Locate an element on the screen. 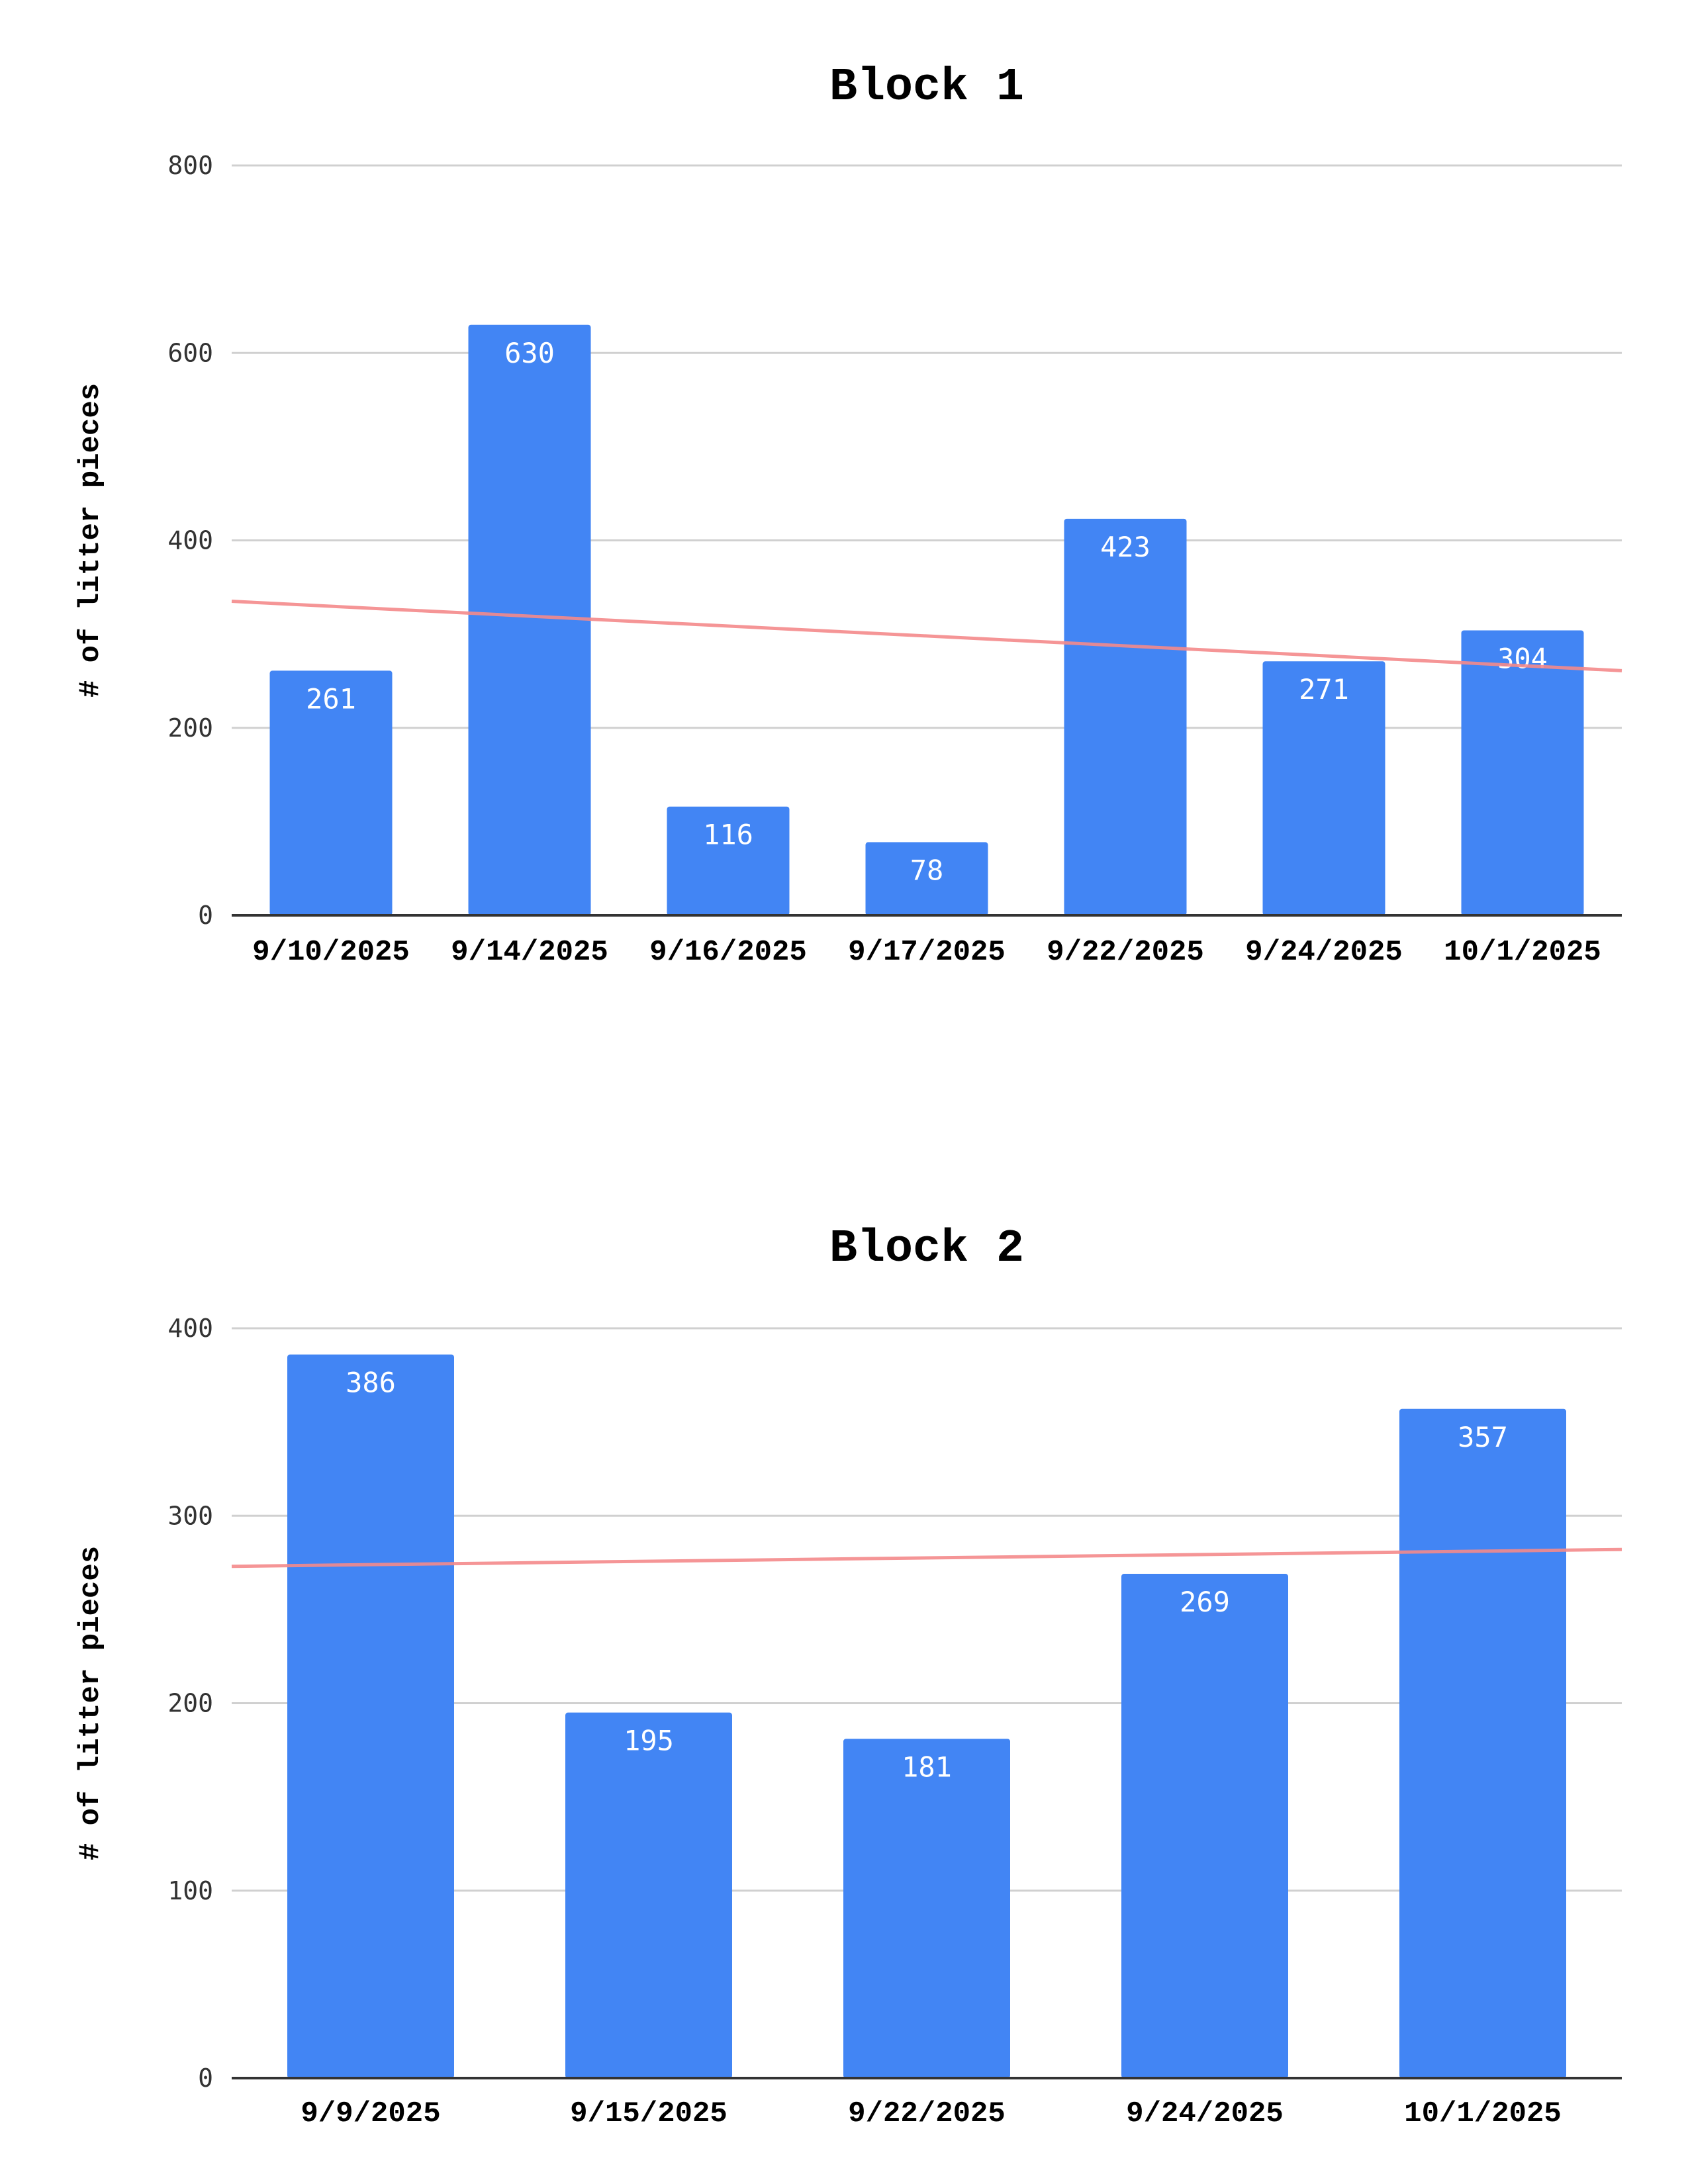  chart1-trendline is located at coordinates (926, 636).